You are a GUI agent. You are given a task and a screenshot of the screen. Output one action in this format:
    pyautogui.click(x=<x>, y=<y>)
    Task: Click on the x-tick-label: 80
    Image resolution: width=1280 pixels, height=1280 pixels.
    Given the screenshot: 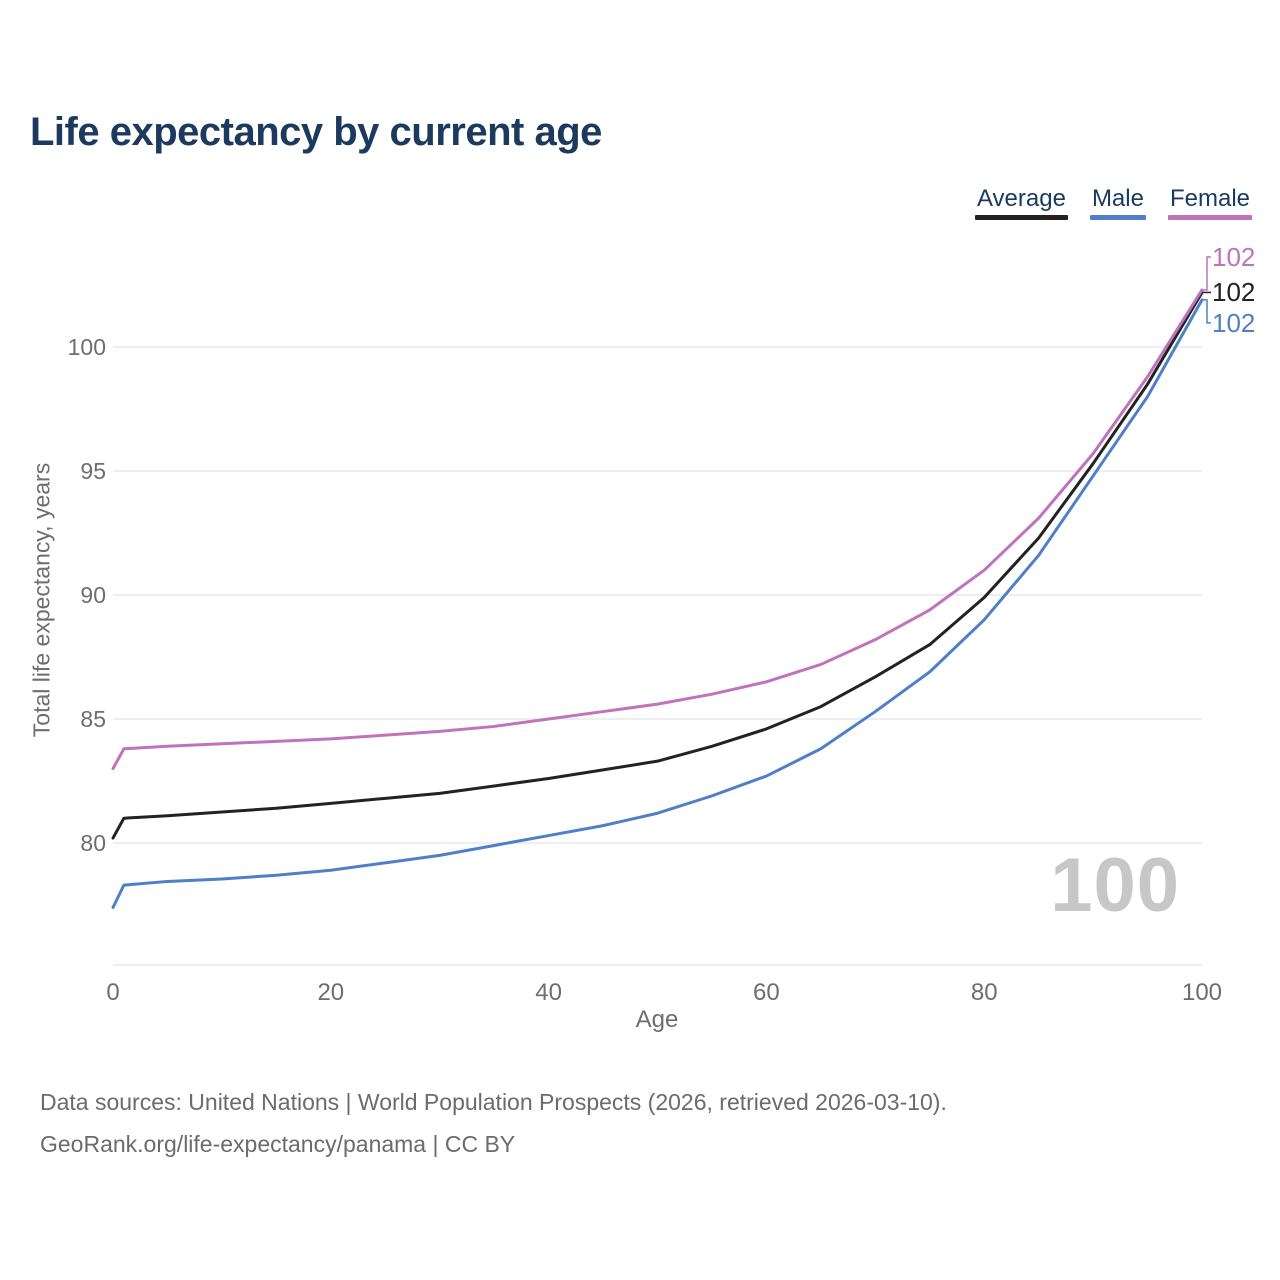 What is the action you would take?
    pyautogui.click(x=984, y=992)
    